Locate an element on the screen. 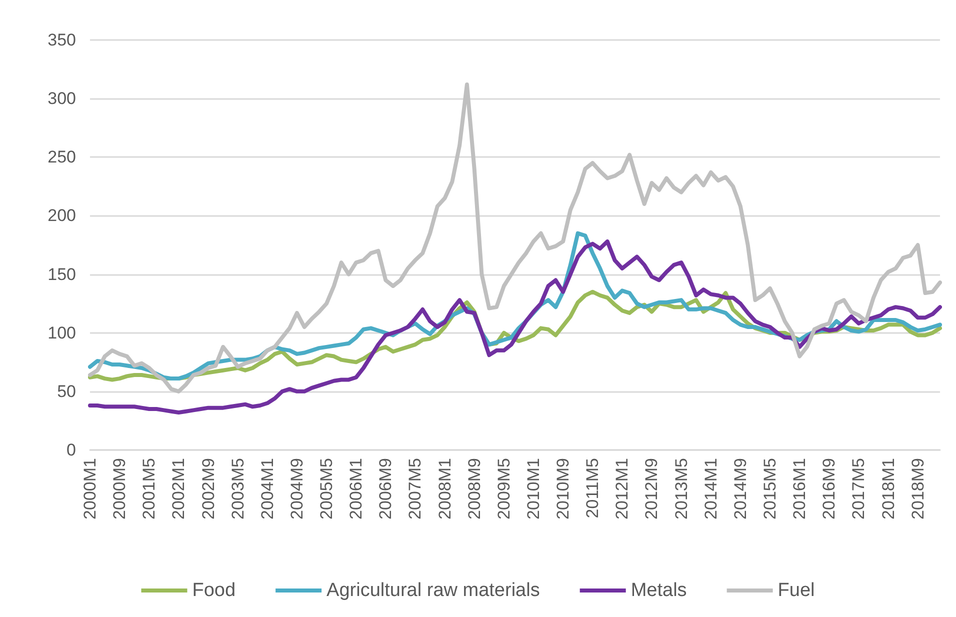  x-tick-label: 2010M9 is located at coordinates (563, 489).